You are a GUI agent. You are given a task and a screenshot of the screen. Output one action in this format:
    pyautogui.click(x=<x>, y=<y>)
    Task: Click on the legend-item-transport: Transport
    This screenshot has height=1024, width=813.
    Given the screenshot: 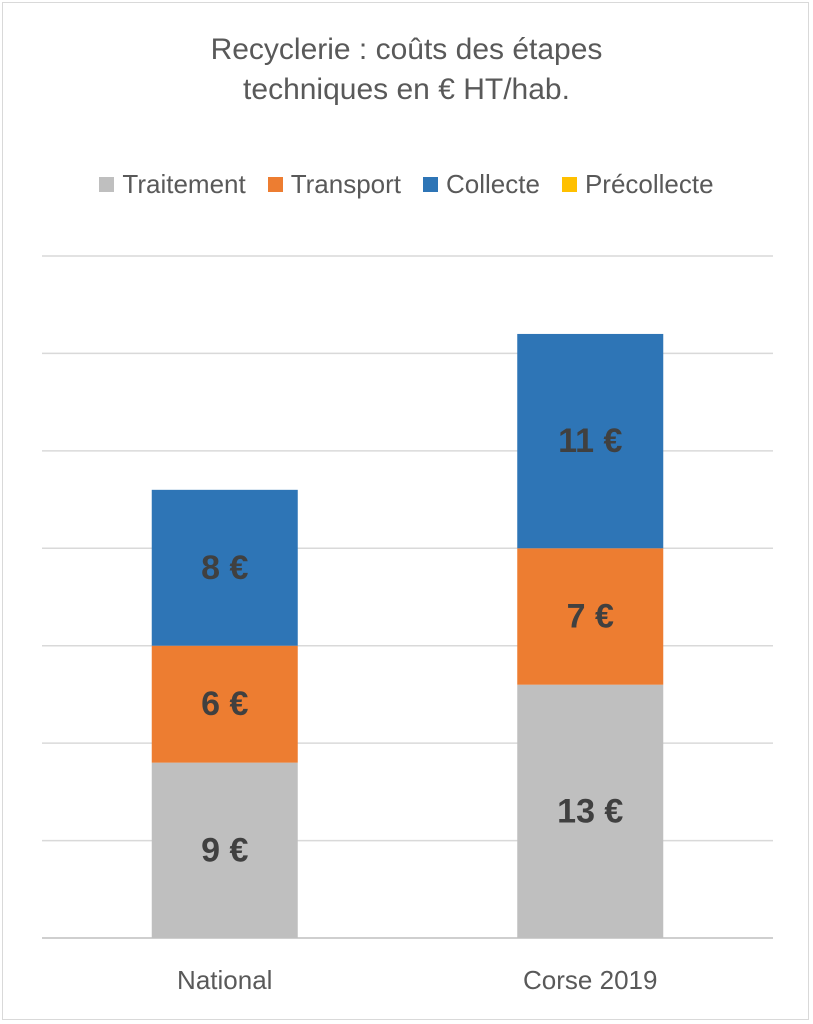 What is the action you would take?
    pyautogui.click(x=334, y=184)
    